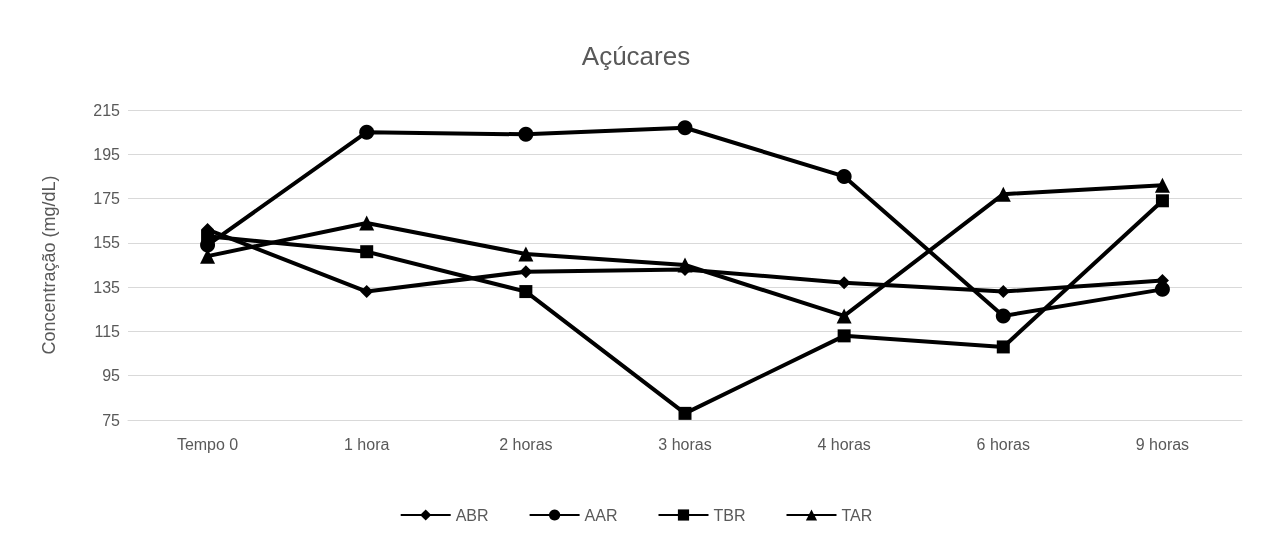 The image size is (1272, 538). Describe the element at coordinates (111, 420) in the screenshot. I see `y-tick-label: 75` at that location.